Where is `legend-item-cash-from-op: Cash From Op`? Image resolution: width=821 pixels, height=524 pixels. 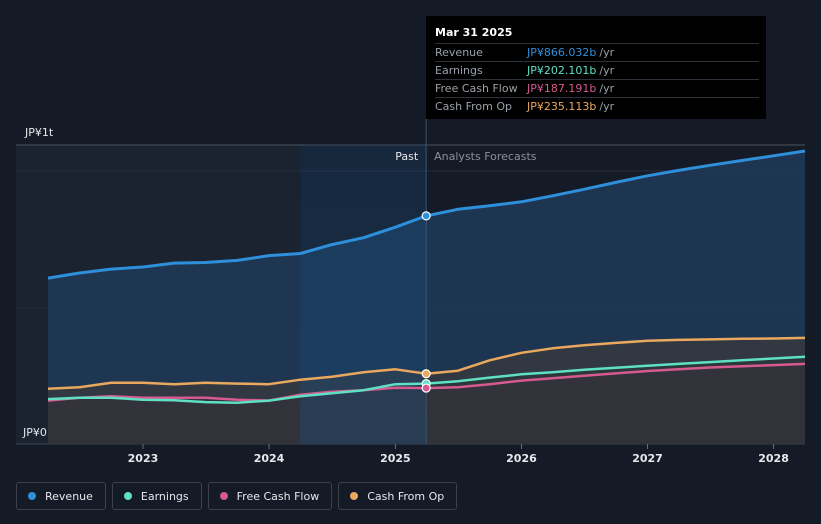
legend-item-cash-from-op: Cash From Op is located at coordinates (398, 496).